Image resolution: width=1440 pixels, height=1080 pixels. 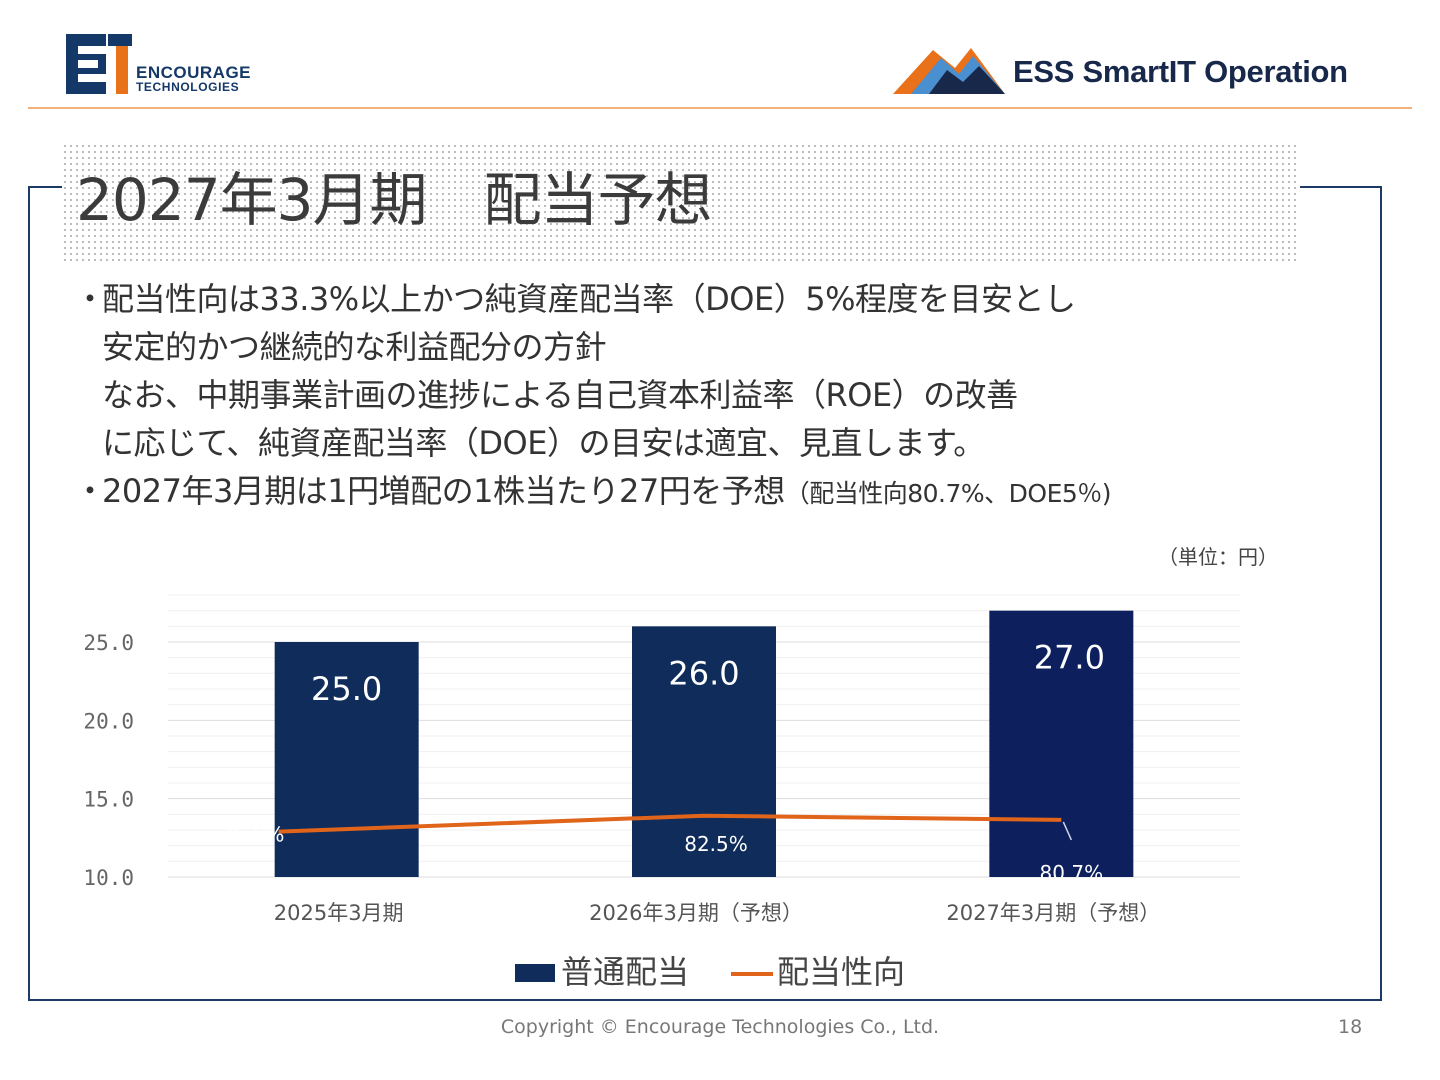 I want to click on bullet-line: 配当性向は33.3%以上かつ純資産配当率（DOE）5%程度を目安とし, so click(x=589, y=299).